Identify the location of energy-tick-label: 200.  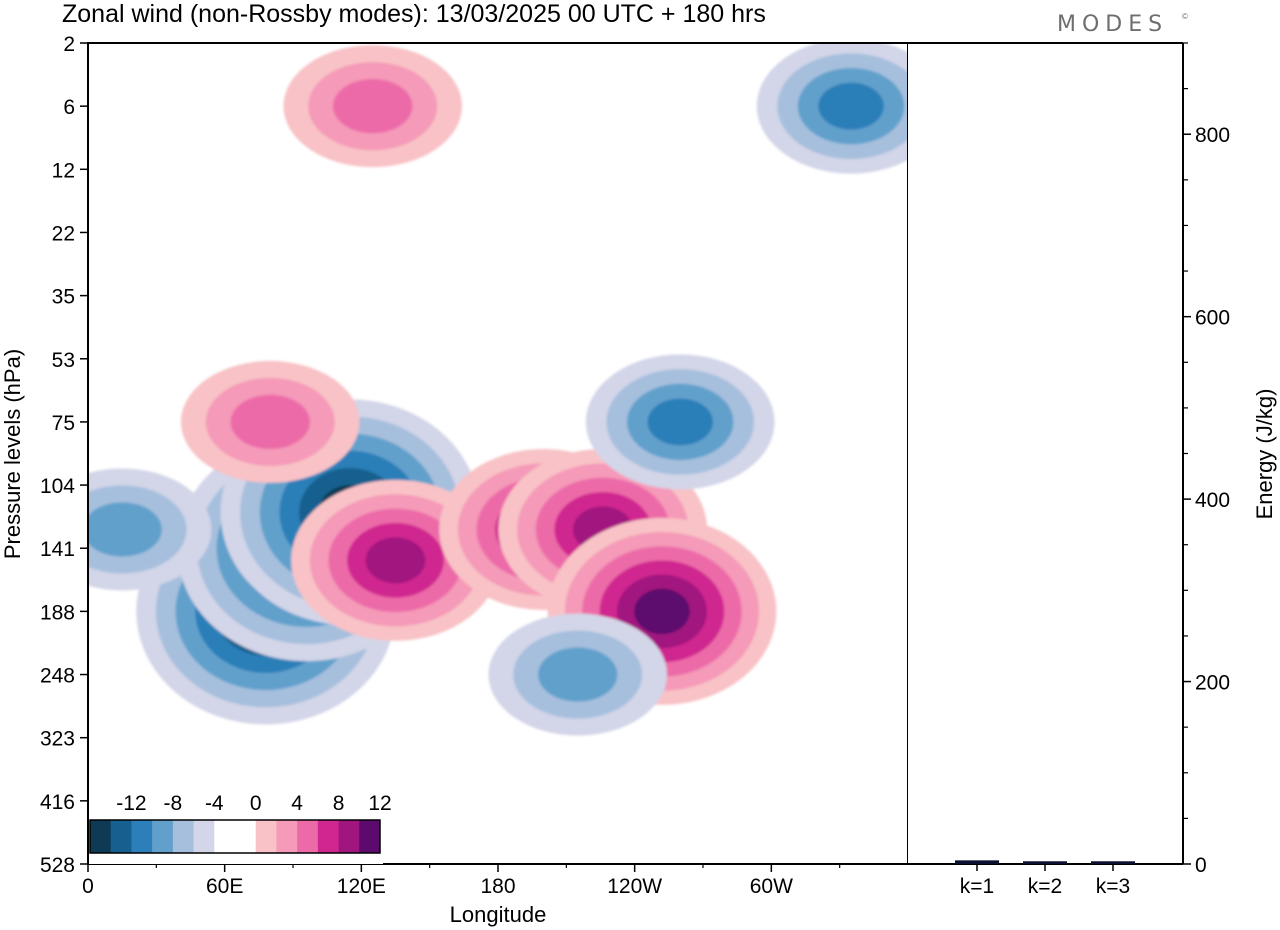
(1212, 683).